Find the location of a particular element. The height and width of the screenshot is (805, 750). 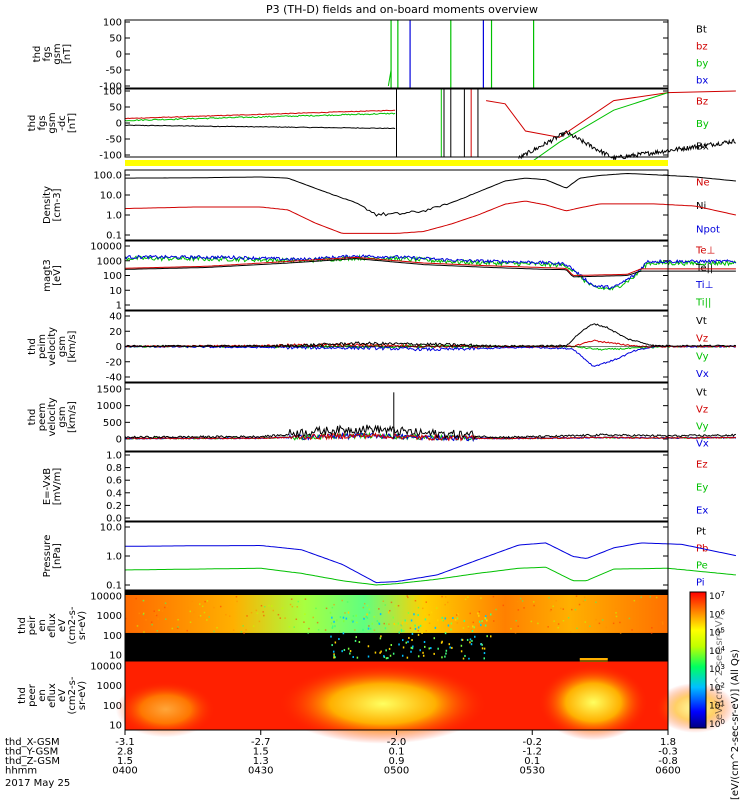

colorbar-tick: 10⁶ is located at coordinates (717, 614).